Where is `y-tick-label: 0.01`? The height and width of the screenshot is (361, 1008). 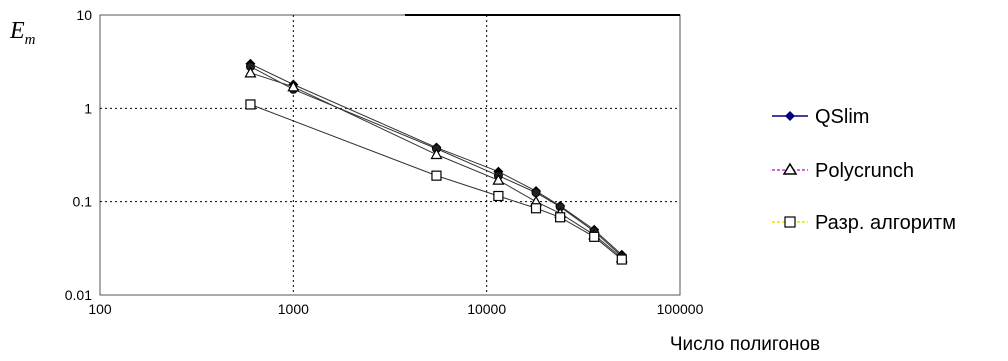 y-tick-label: 0.01 is located at coordinates (78, 295).